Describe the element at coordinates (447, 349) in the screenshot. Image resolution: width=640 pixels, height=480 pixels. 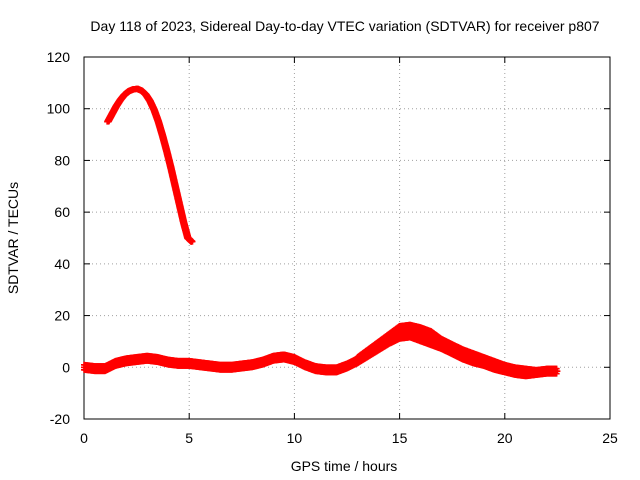
I see `series-mid-band` at that location.